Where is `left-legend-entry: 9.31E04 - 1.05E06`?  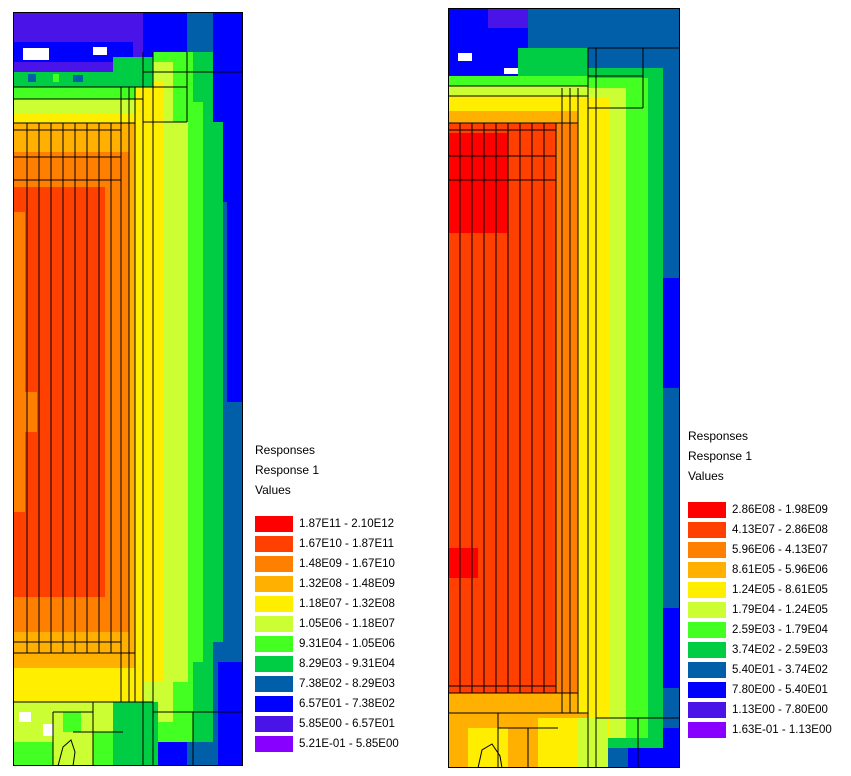
left-legend-entry: 9.31E04 - 1.05E06 is located at coordinates (327, 644).